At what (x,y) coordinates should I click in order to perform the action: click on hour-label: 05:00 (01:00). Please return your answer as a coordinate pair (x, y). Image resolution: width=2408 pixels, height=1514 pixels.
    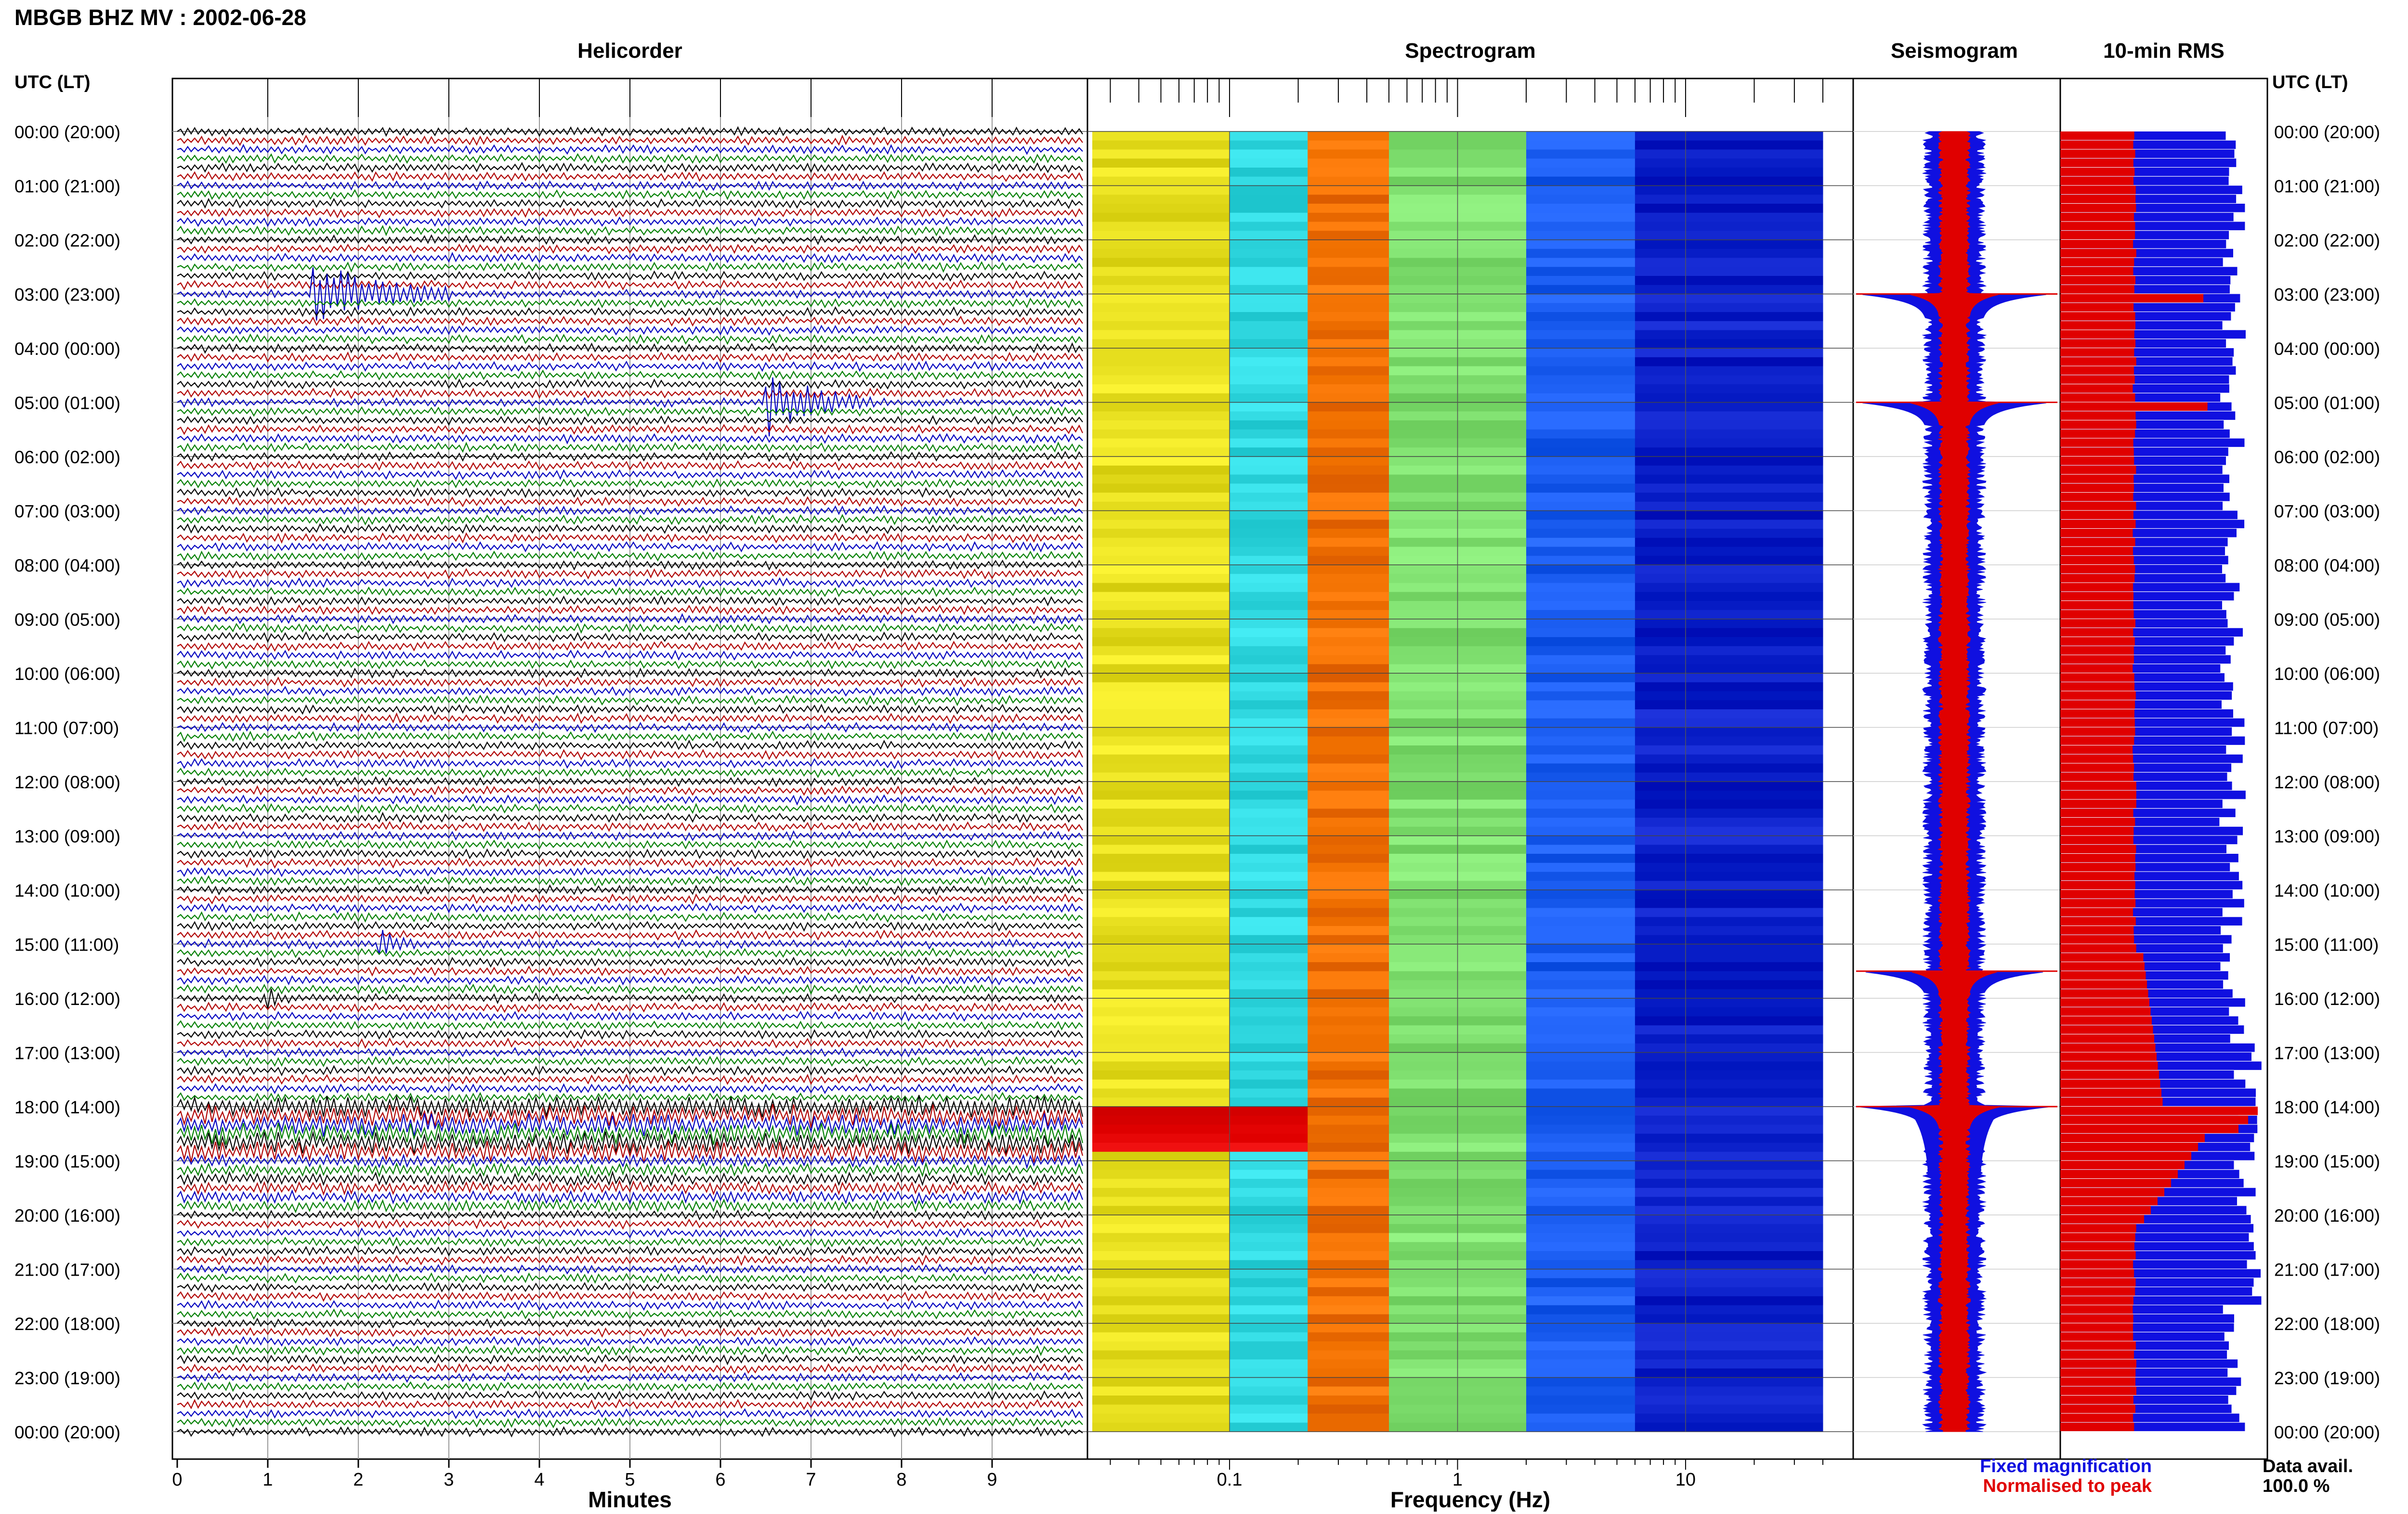
    Looking at the image, I should click on (2327, 403).